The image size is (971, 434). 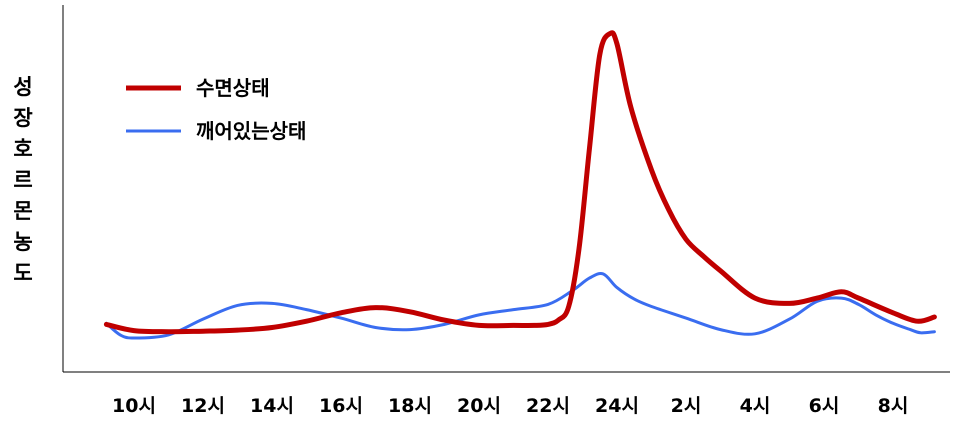 What do you see at coordinates (23, 242) in the screenshot?
I see `y-axis-label-char: 농` at bounding box center [23, 242].